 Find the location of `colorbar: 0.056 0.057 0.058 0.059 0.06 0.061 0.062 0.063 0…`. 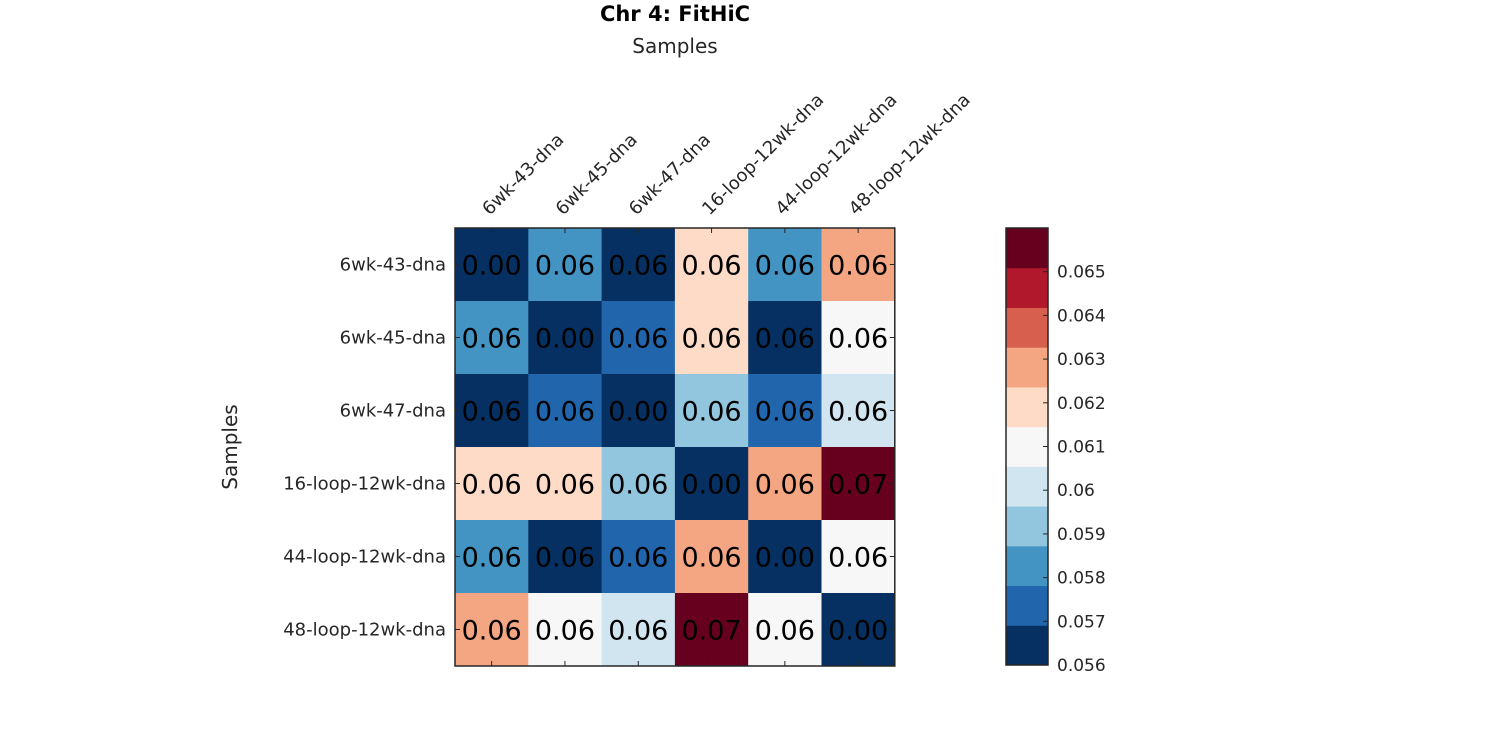

colorbar: 0.056 0.057 0.058 0.059 0.06 0.061 0.062 0.063 0… is located at coordinates (1055, 451).